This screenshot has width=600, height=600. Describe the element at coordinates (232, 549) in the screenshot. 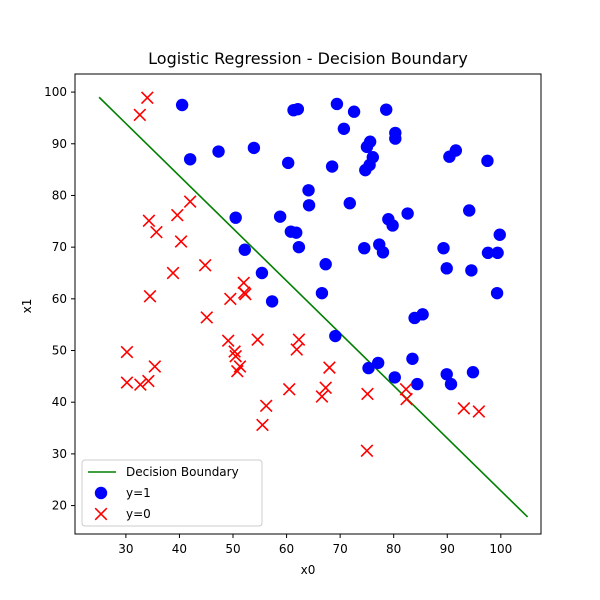

I see `x-tick-label: 50` at that location.